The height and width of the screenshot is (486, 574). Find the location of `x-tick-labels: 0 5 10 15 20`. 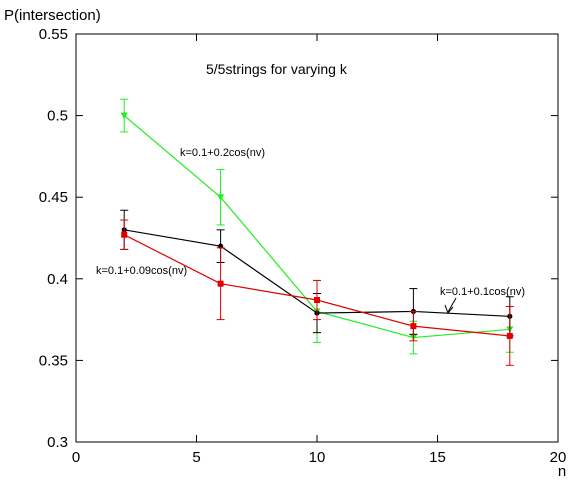

x-tick-labels: 0 5 10 15 20 is located at coordinates (319, 457).